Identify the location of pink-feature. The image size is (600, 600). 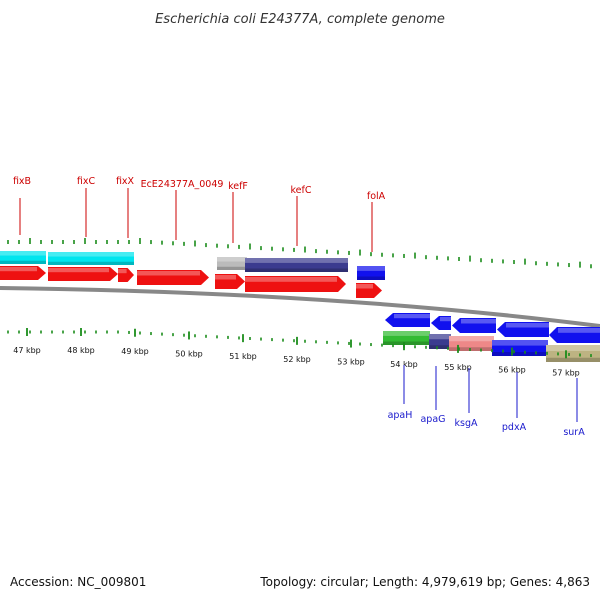
(471, 343).